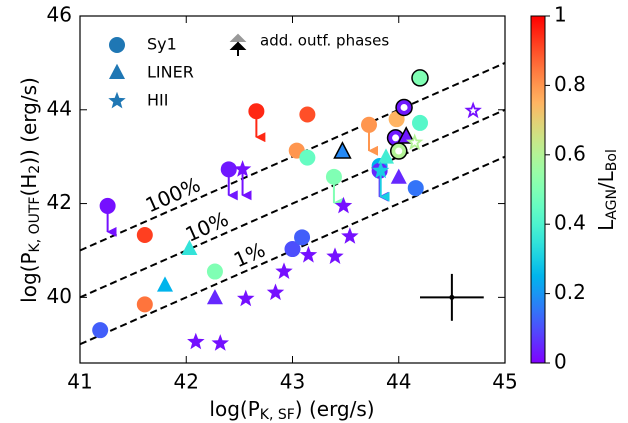 The image size is (628, 423). Describe the element at coordinates (398, 382) in the screenshot. I see `x-tick-label: 44` at that location.